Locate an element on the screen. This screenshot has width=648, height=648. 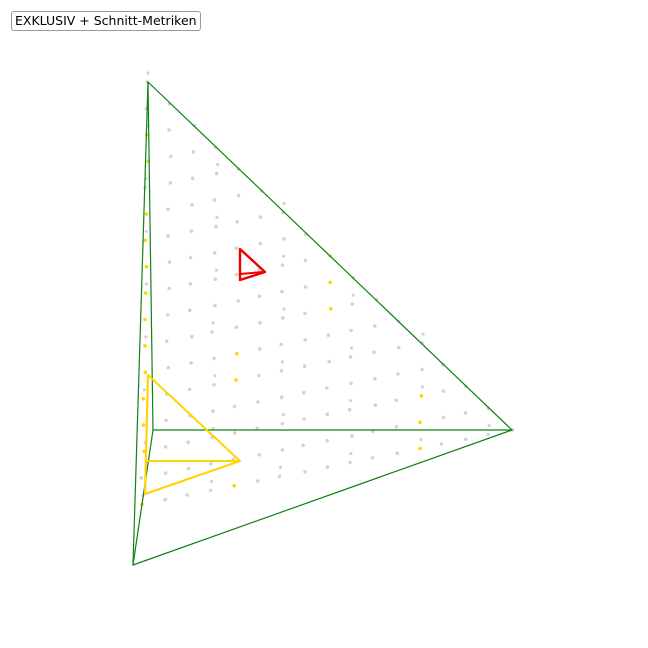
red-triangle is located at coordinates (252, 264).